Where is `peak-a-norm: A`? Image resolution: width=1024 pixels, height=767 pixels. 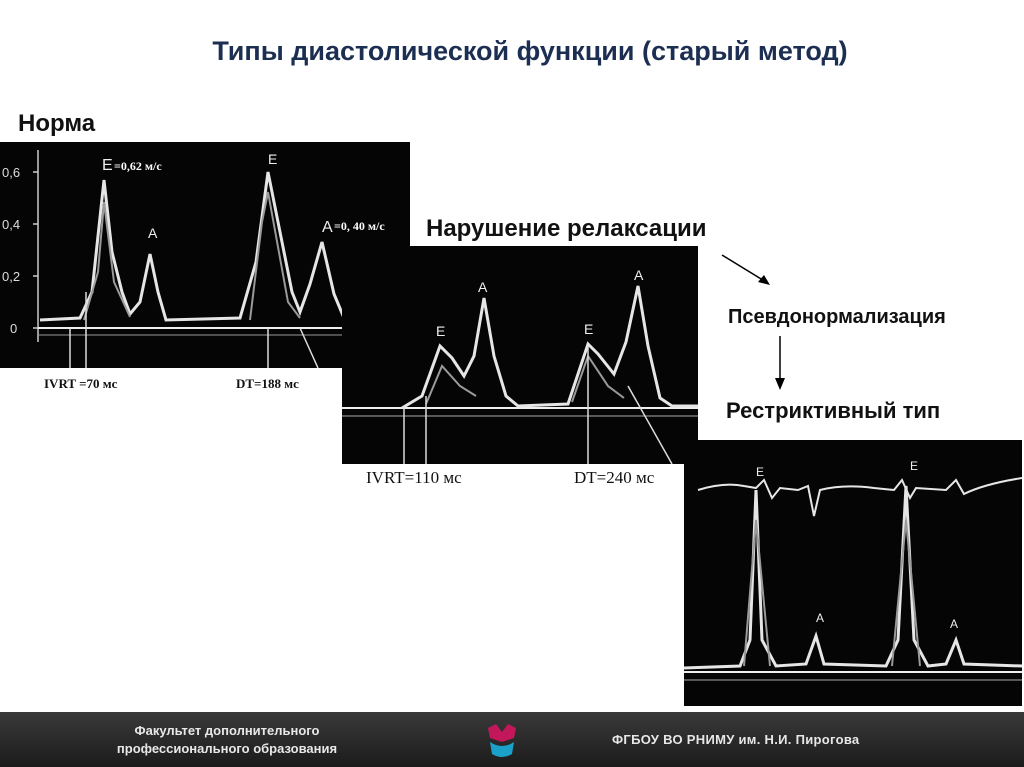
peak-a-norm: A is located at coordinates (153, 233).